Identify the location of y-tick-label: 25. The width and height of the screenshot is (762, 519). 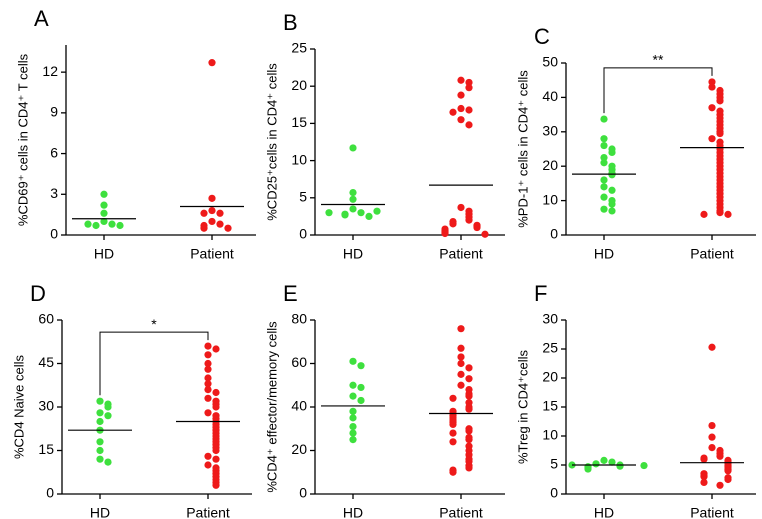
(550, 348).